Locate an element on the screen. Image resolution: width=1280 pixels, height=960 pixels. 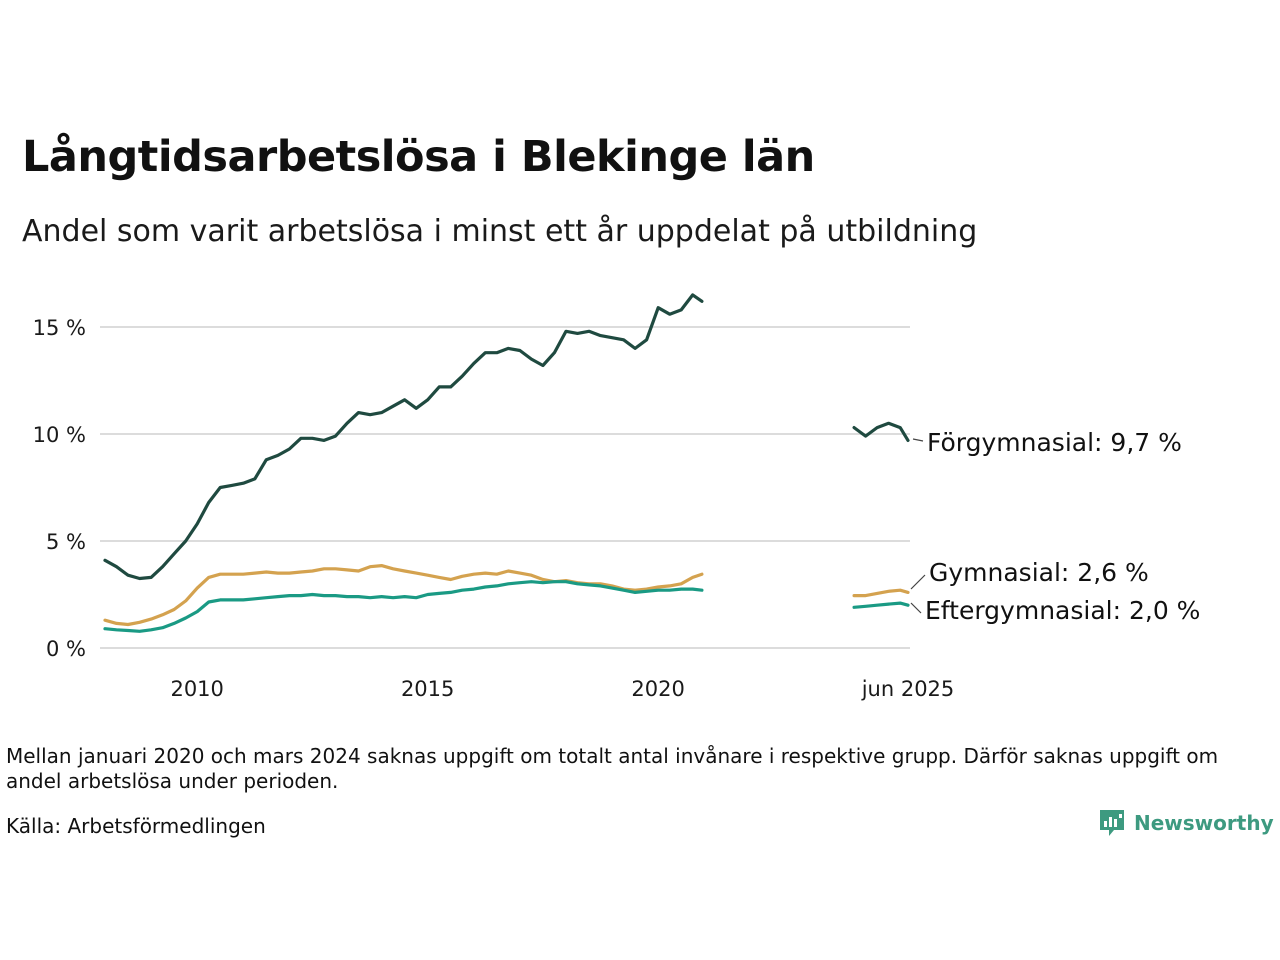
x-tick-label: jun 2025 is located at coordinates (908, 689).